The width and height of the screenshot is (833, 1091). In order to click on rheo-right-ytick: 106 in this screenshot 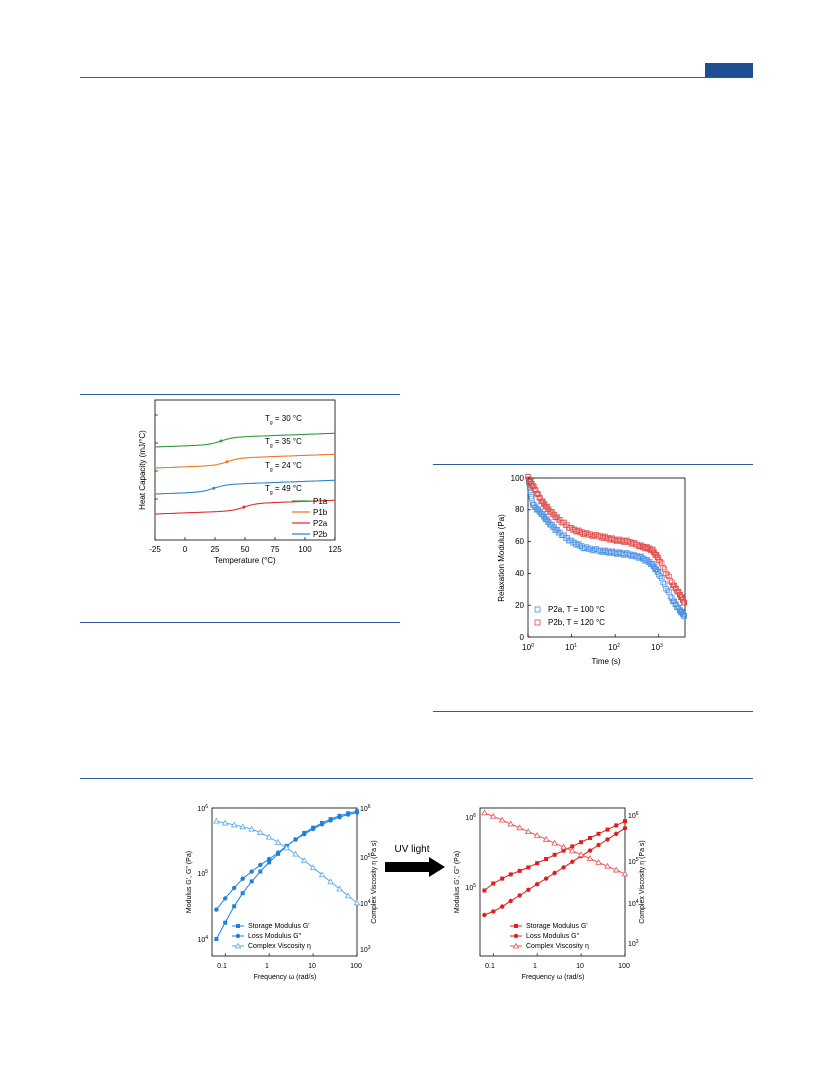, I will do `click(470, 817)`.